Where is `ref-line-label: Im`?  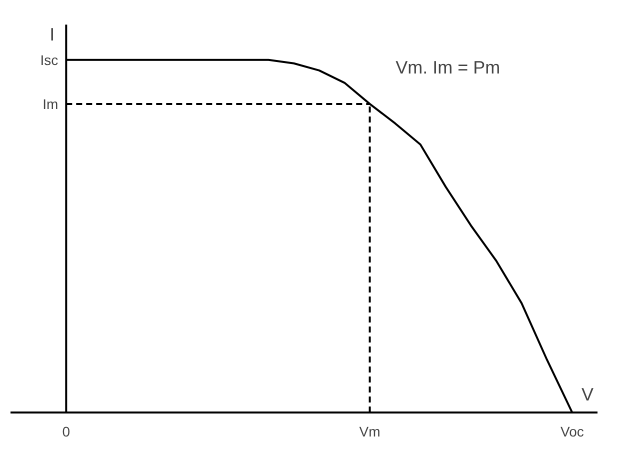 ref-line-label: Im is located at coordinates (50, 104).